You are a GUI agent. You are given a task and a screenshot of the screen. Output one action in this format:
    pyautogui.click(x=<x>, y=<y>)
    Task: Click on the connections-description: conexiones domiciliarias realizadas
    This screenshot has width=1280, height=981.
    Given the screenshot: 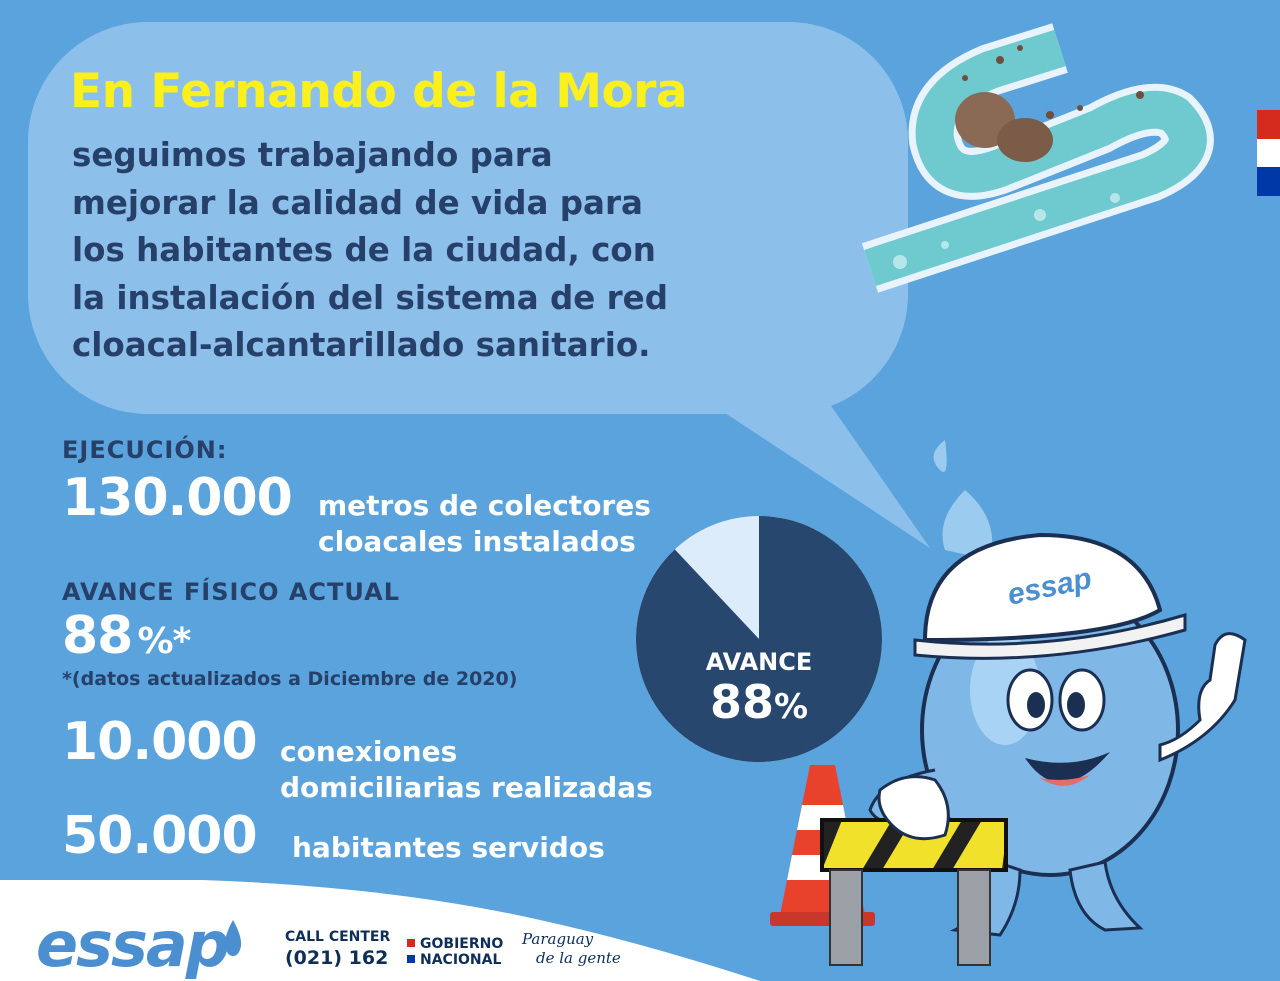 What is the action you would take?
    pyautogui.click(x=466, y=770)
    